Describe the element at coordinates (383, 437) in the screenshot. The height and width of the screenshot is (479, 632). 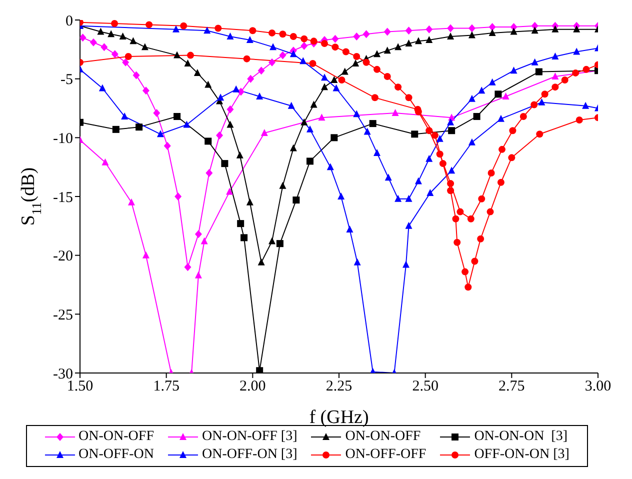
I see `legend-label: ON-ON-OFF` at that location.